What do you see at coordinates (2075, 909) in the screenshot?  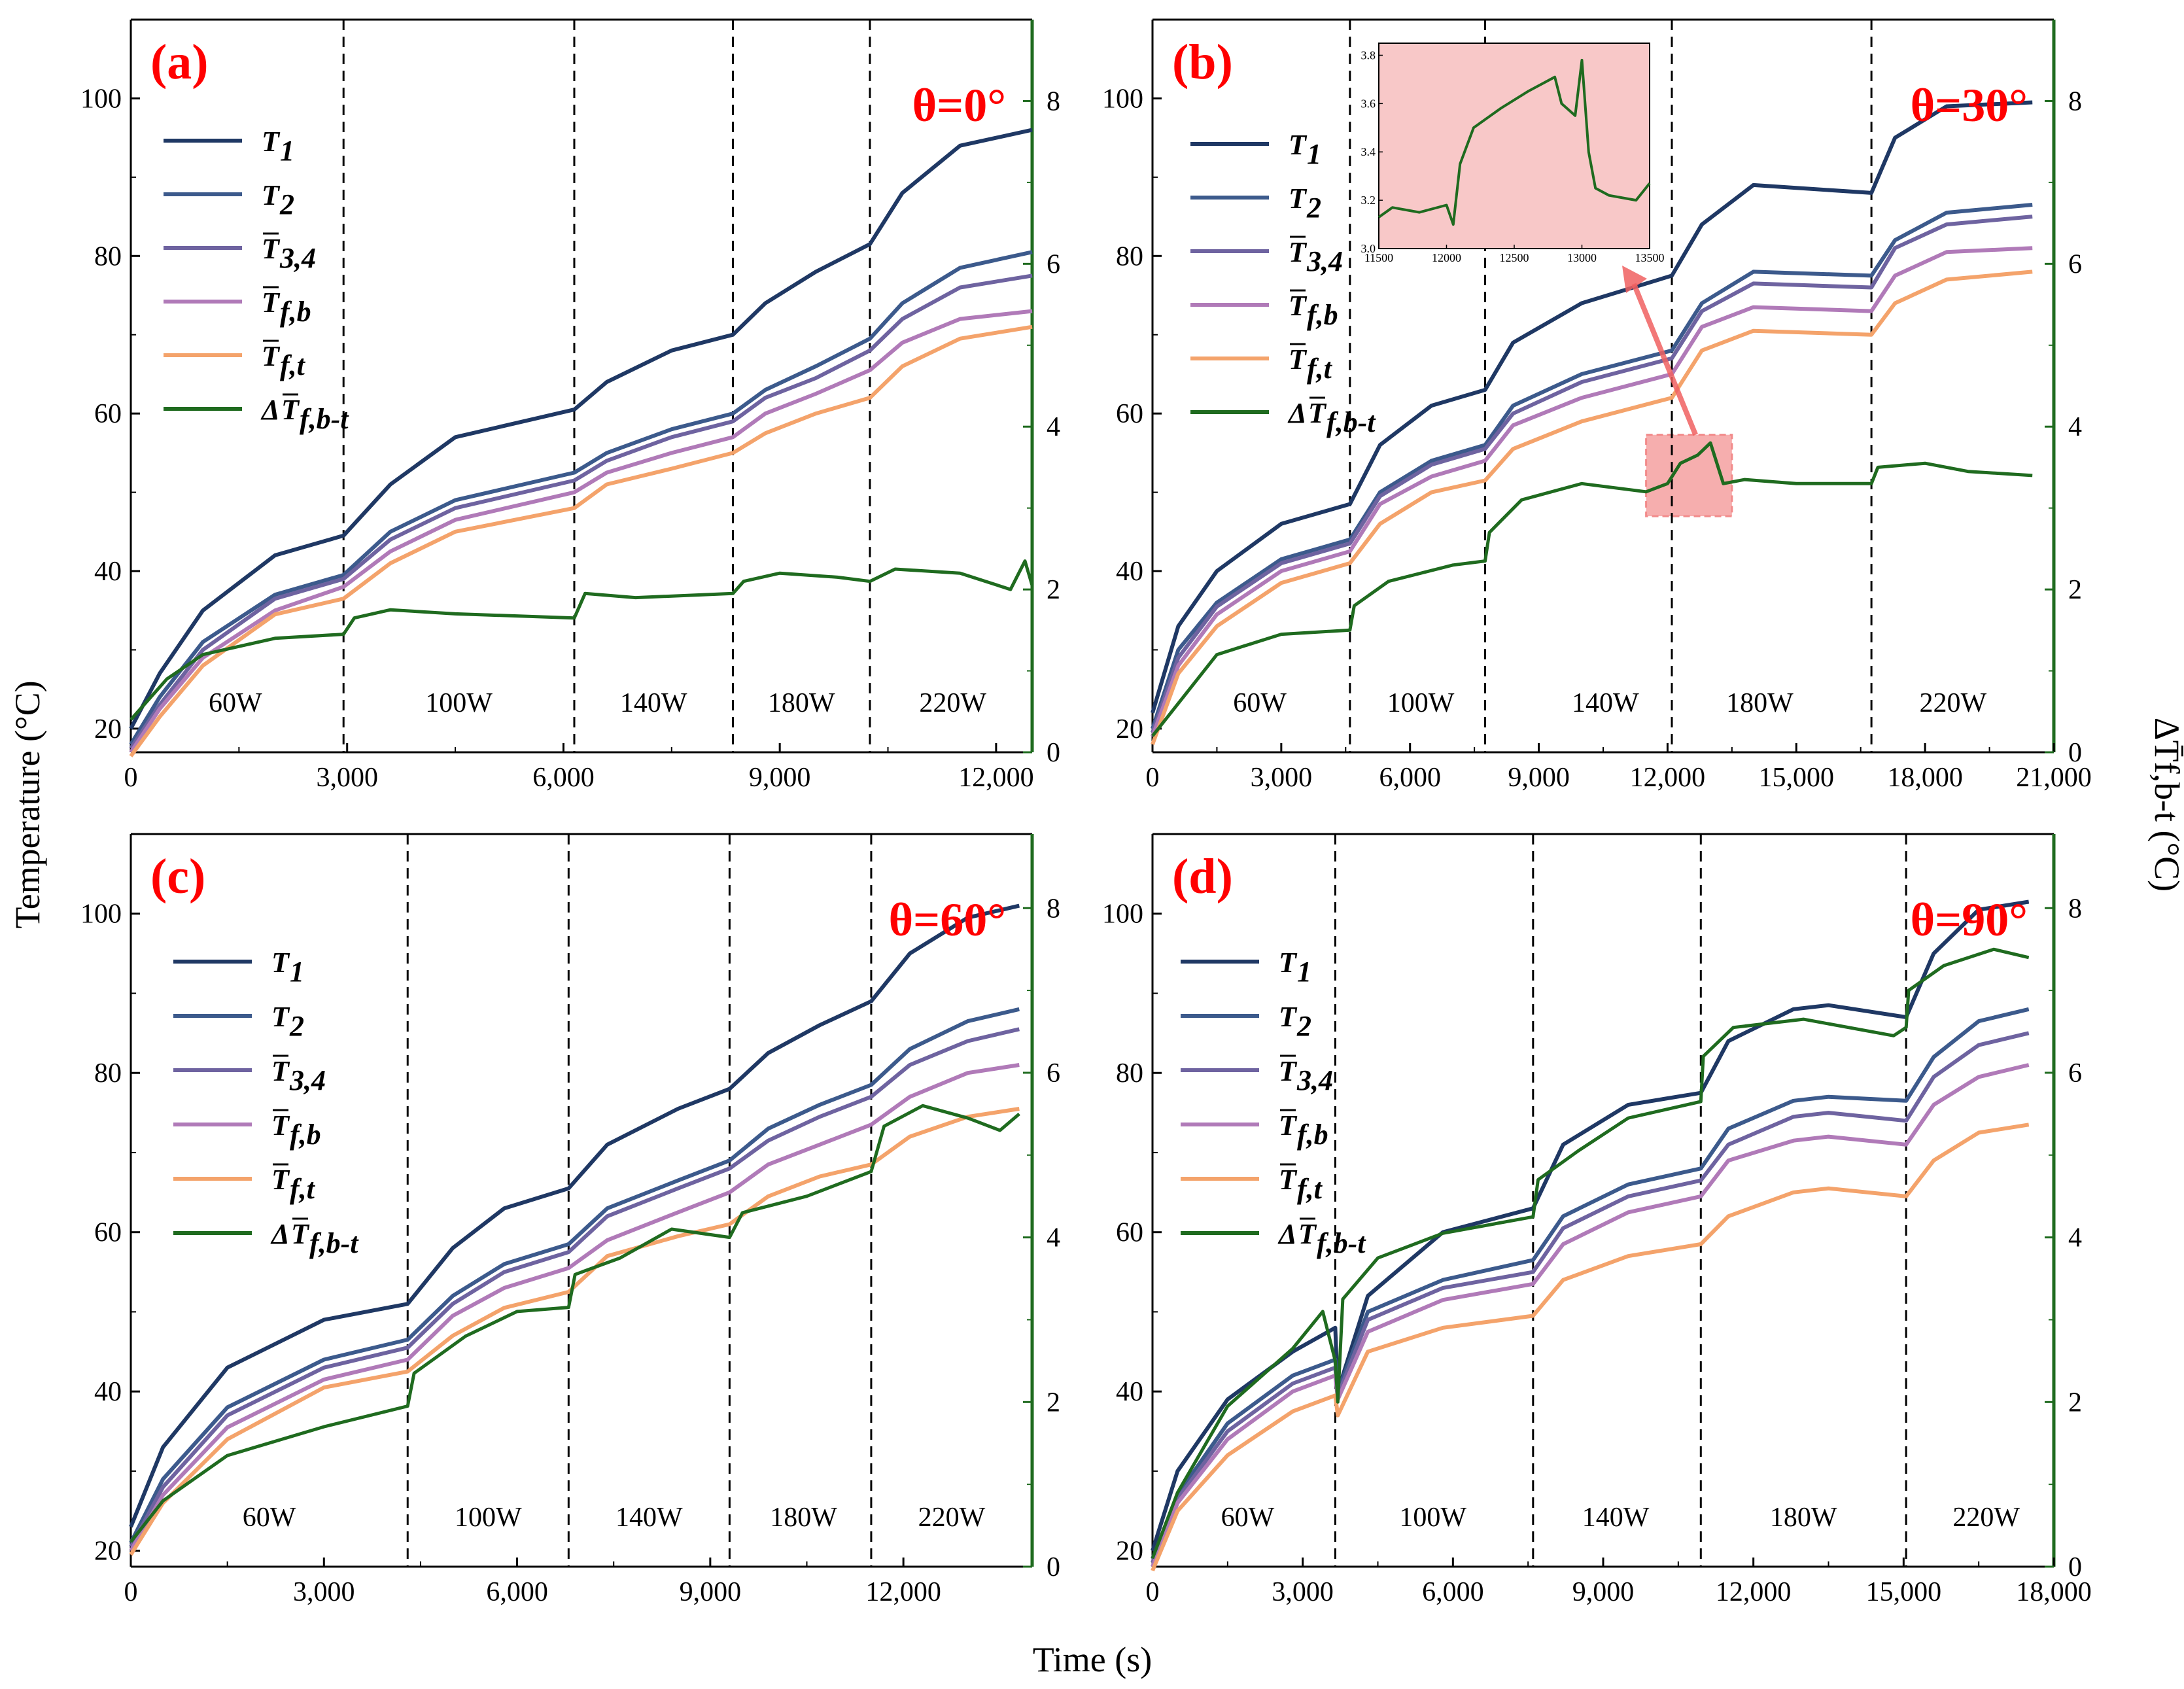 I see `y2-tick-label: 8` at bounding box center [2075, 909].